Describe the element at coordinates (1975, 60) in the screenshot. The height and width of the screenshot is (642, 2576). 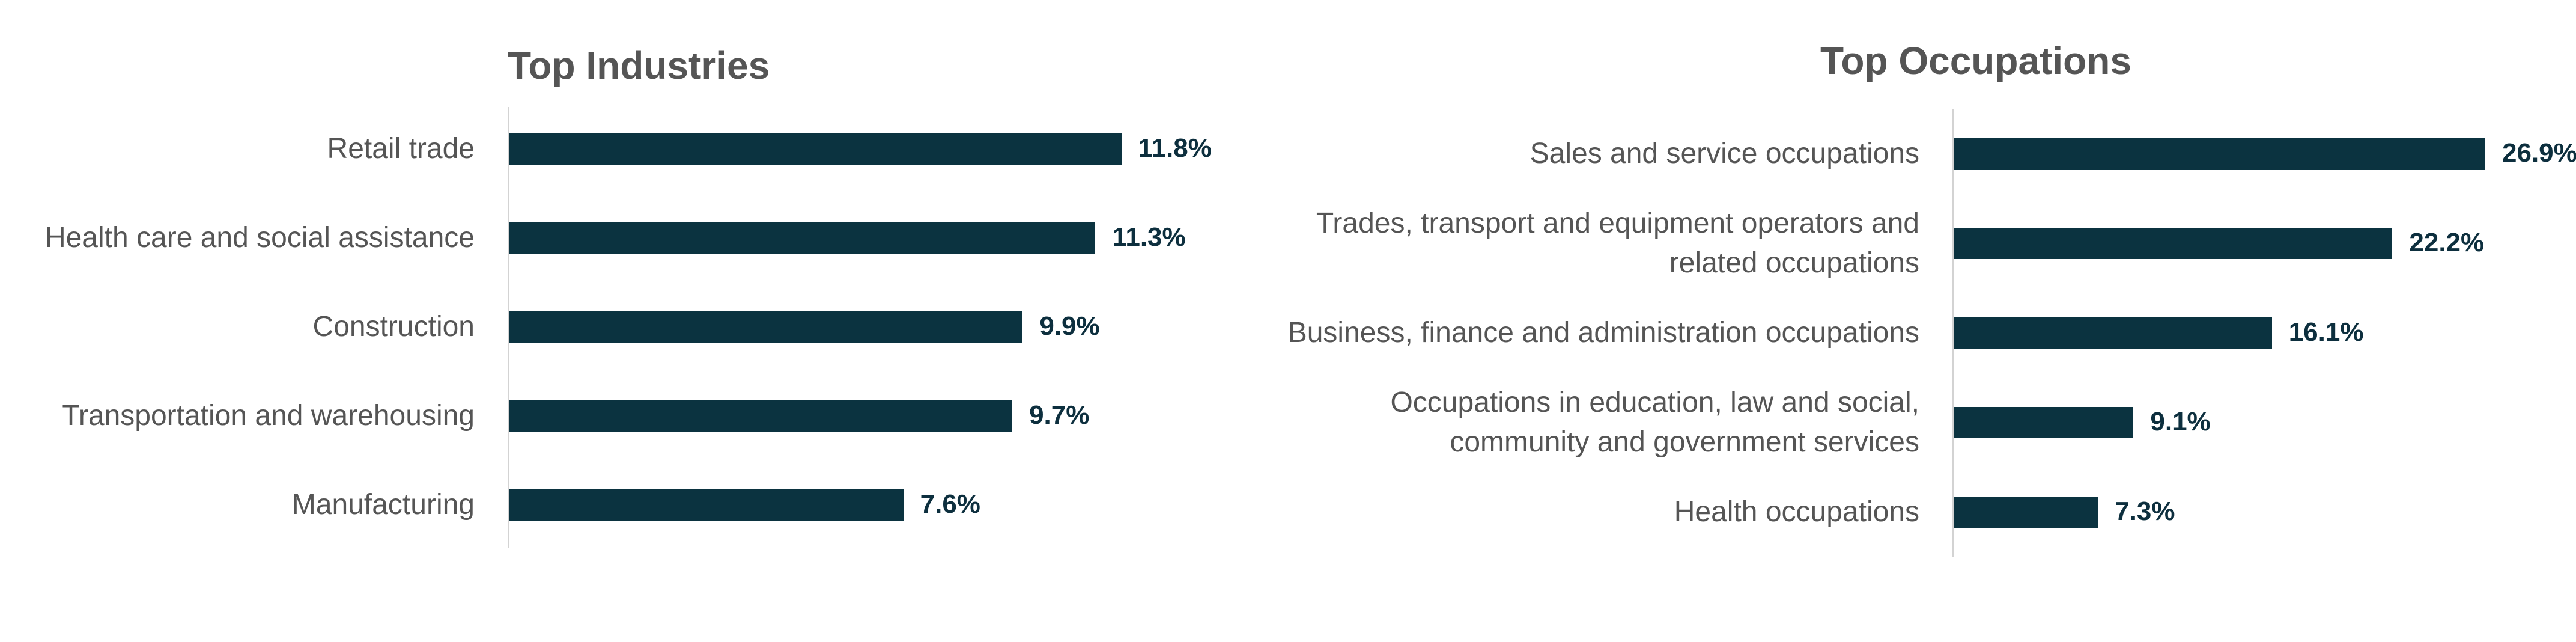
I see `chart-title: Top Occupations` at that location.